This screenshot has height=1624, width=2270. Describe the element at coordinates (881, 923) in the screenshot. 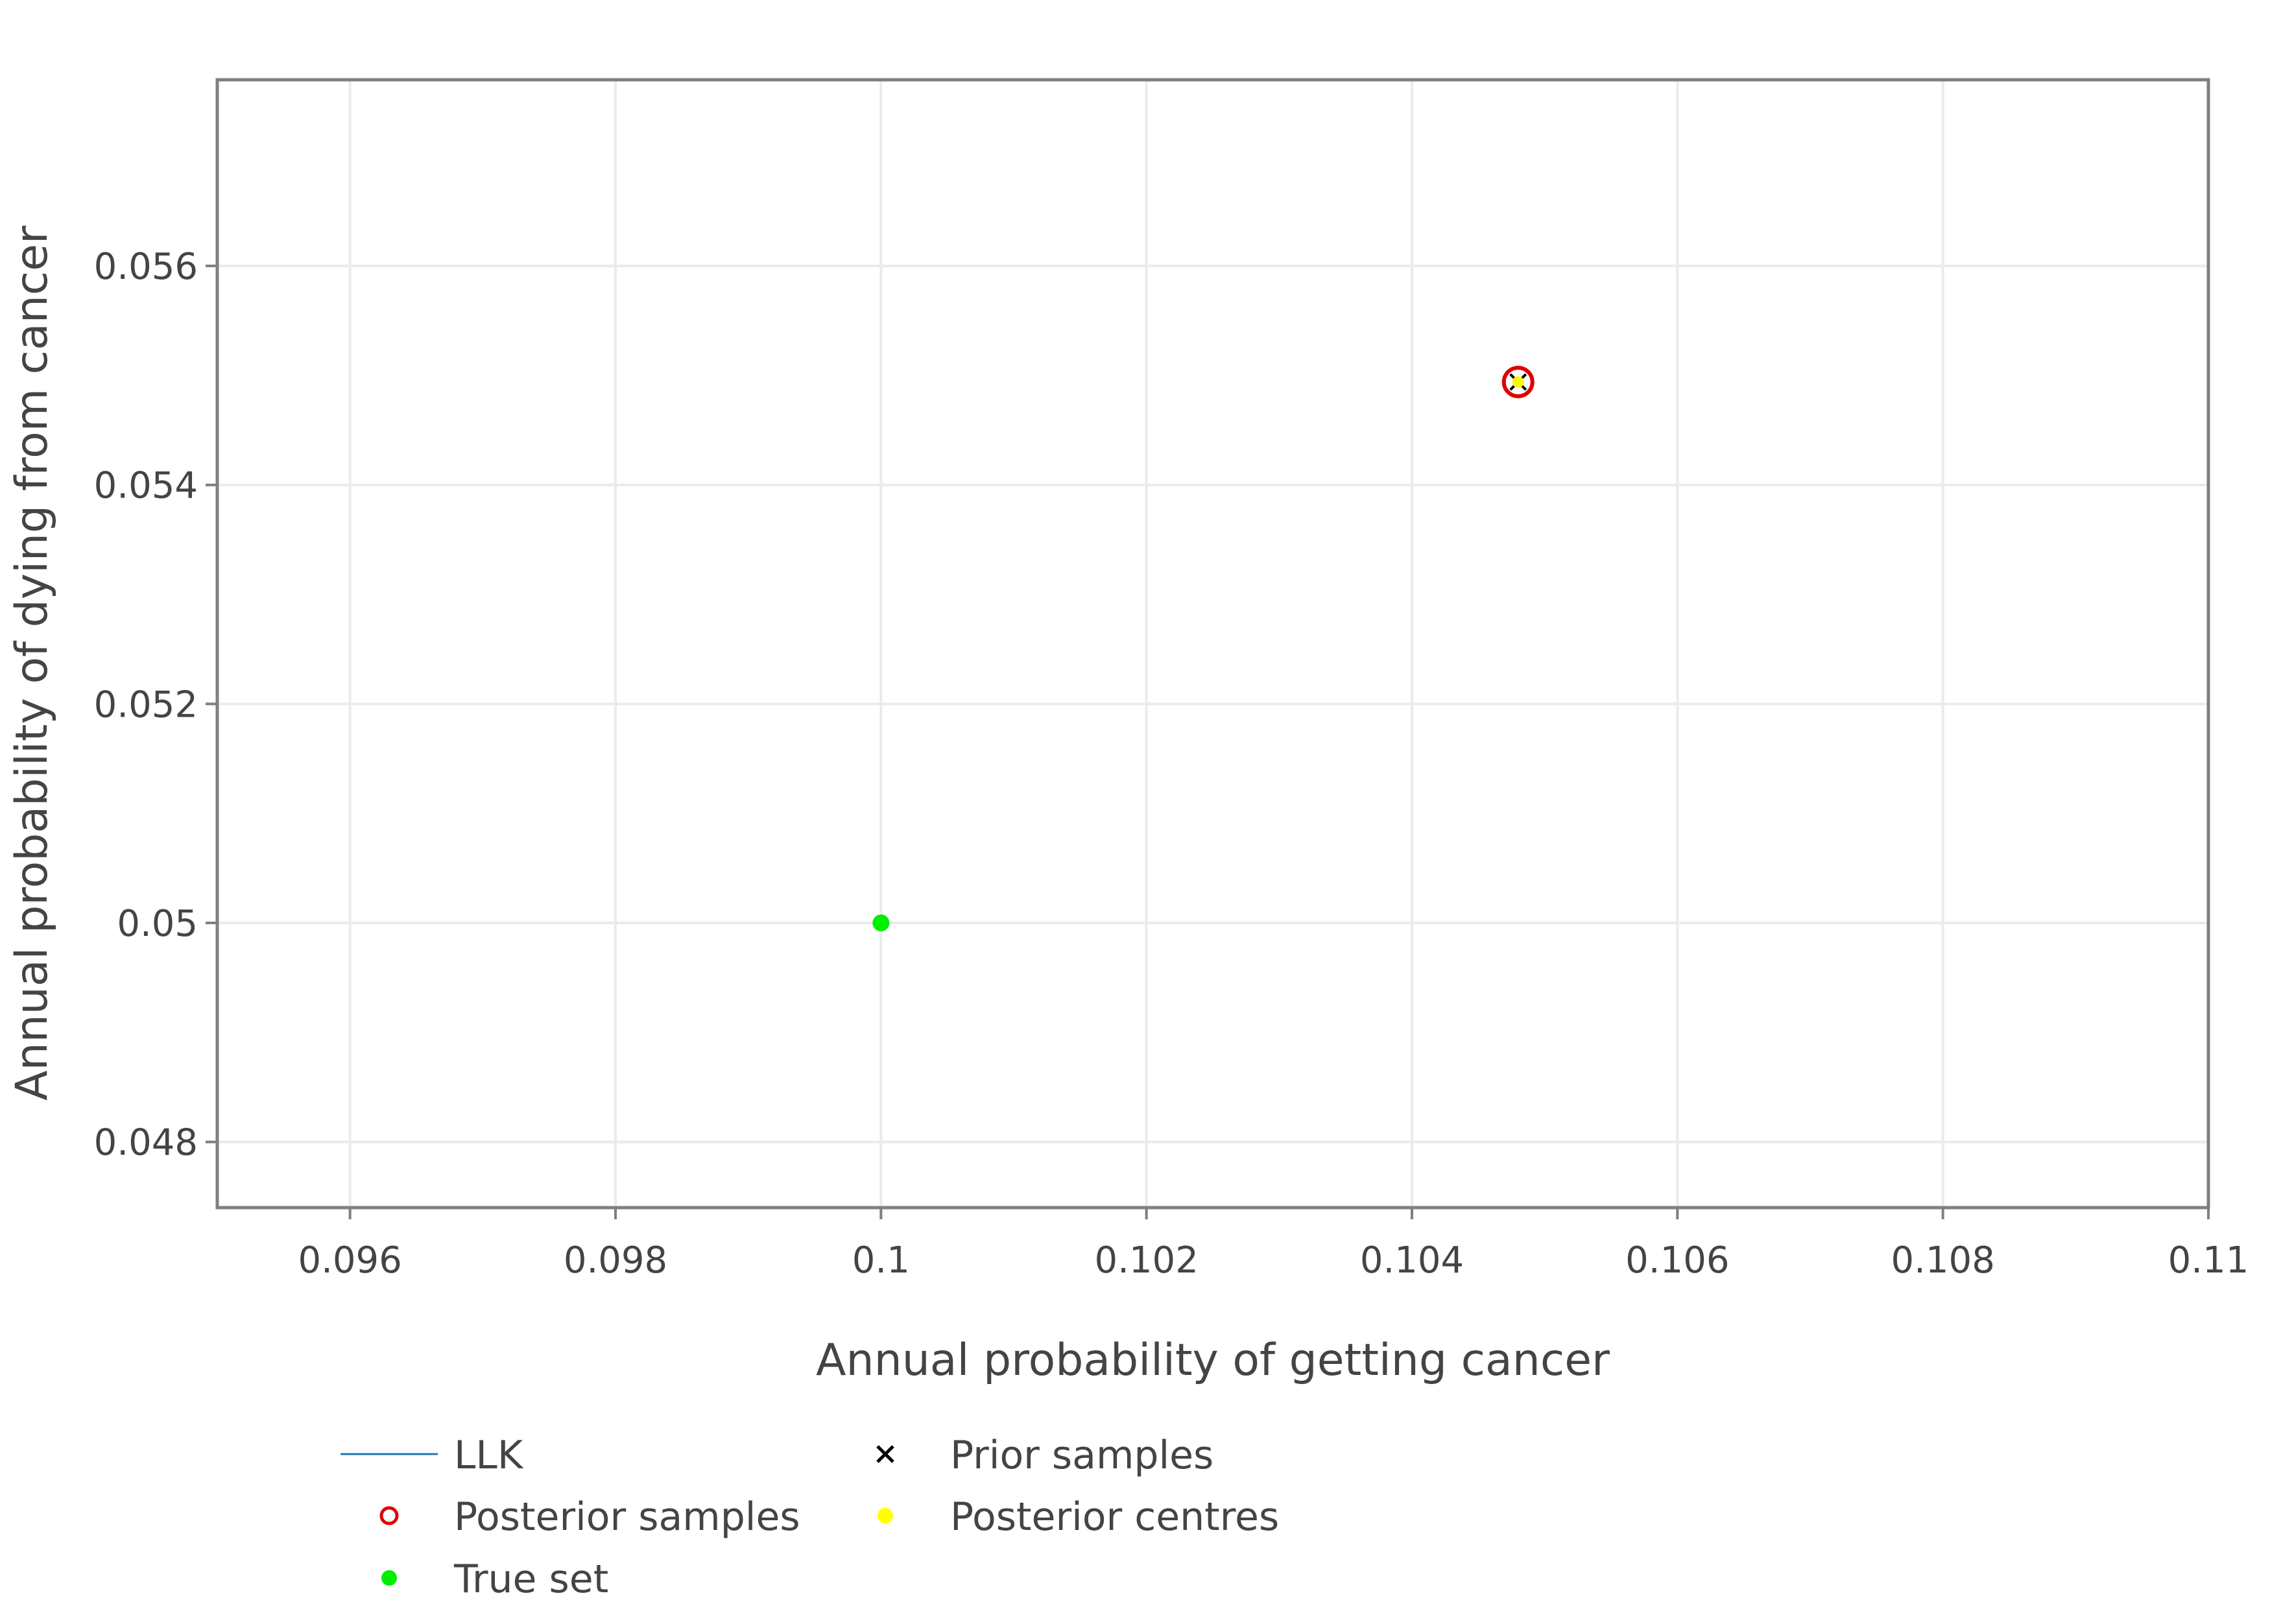

I see `point-true-set` at that location.